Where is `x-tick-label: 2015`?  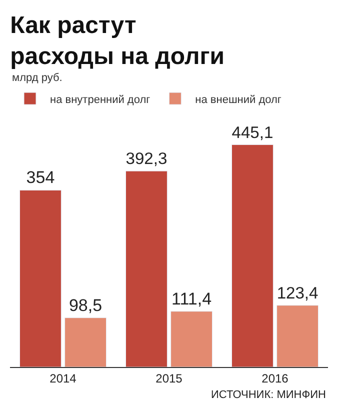
x-tick-label: 2015 is located at coordinates (169, 378).